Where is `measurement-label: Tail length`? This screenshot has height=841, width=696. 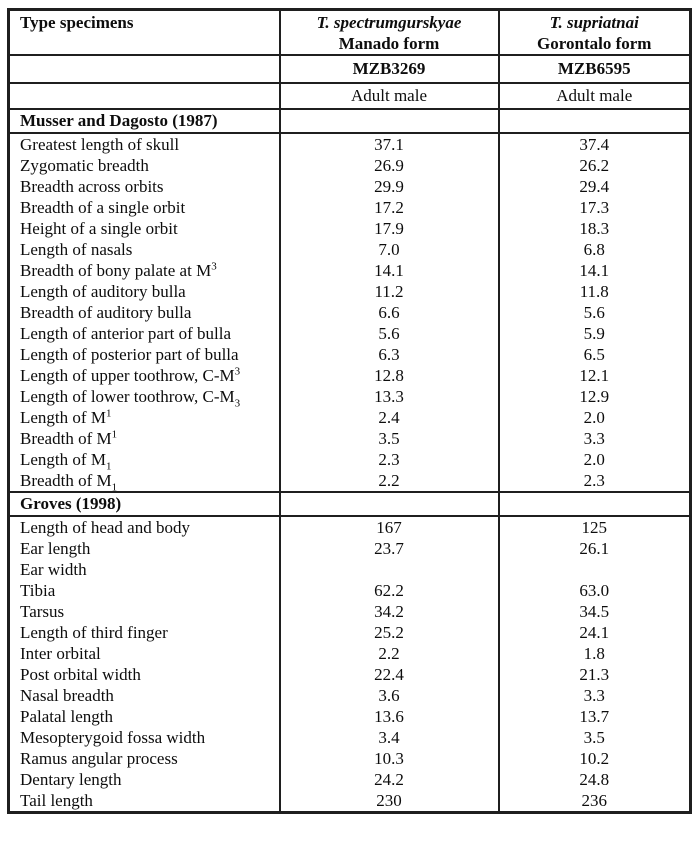 measurement-label: Tail length is located at coordinates (144, 801).